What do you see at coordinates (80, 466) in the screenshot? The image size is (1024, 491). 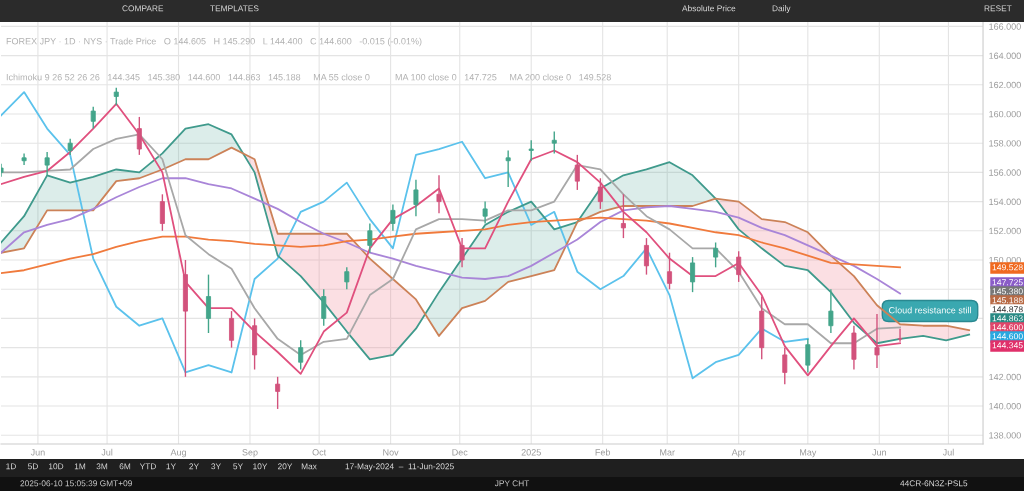 I see `text: 1M` at bounding box center [80, 466].